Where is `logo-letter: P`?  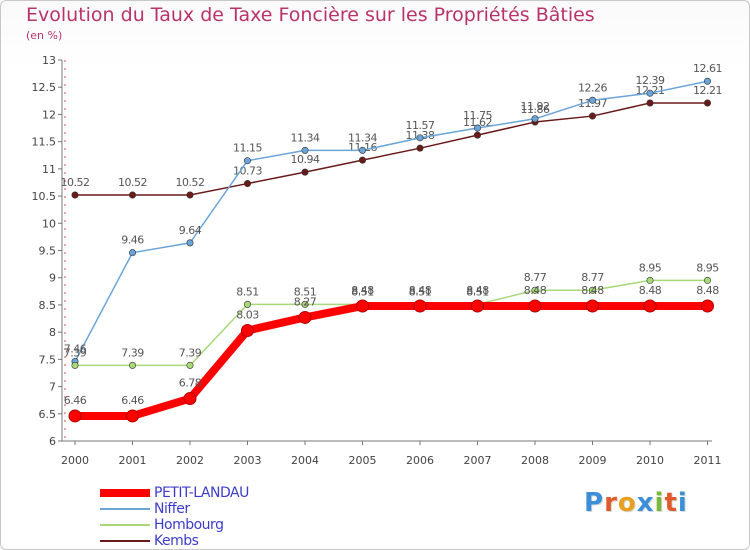
logo-letter: P is located at coordinates (594, 503).